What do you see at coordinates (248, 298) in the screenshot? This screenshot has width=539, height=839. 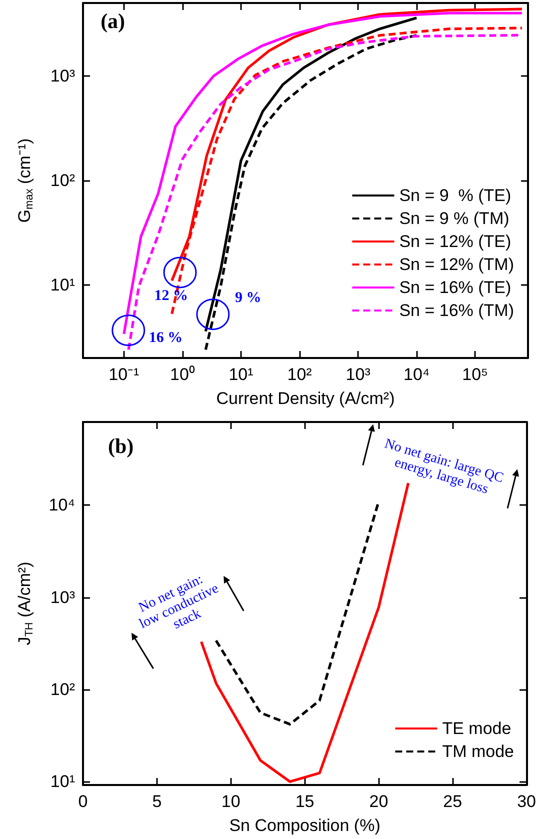 I see `annotation: 9 %` at bounding box center [248, 298].